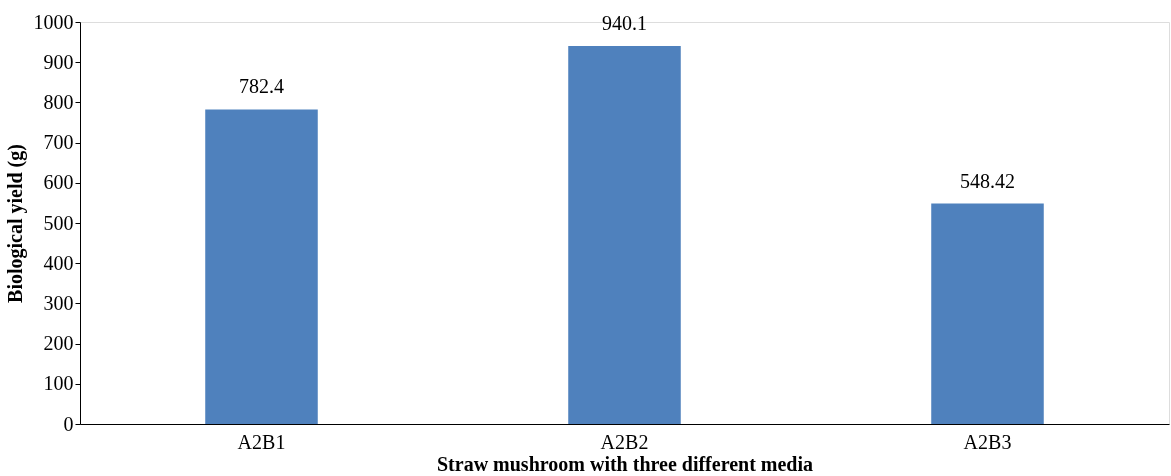 Image resolution: width=1171 pixels, height=476 pixels. What do you see at coordinates (624, 441) in the screenshot?
I see `x-tick-label: A2B2` at bounding box center [624, 441].